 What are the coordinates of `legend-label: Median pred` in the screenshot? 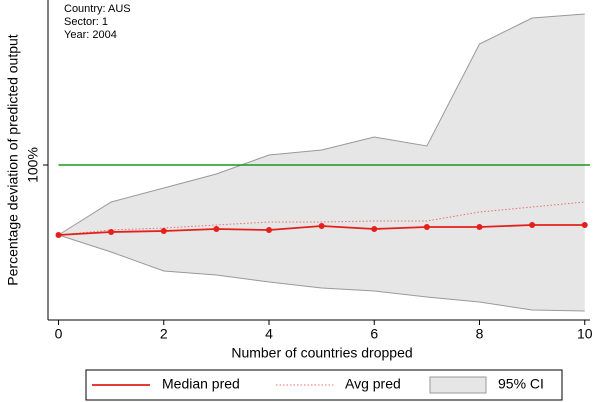 It's located at (201, 384).